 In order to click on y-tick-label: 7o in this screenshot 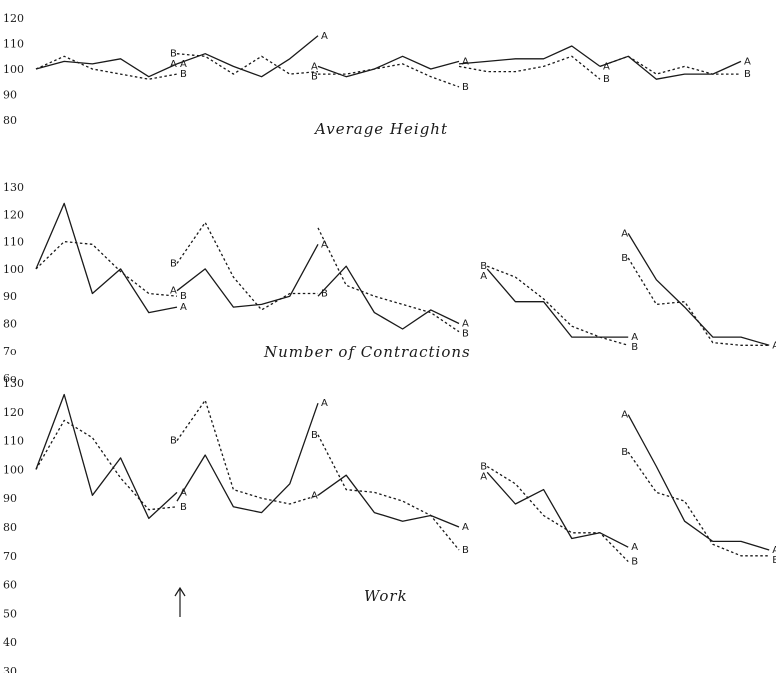, I will do `click(10, 351)`.